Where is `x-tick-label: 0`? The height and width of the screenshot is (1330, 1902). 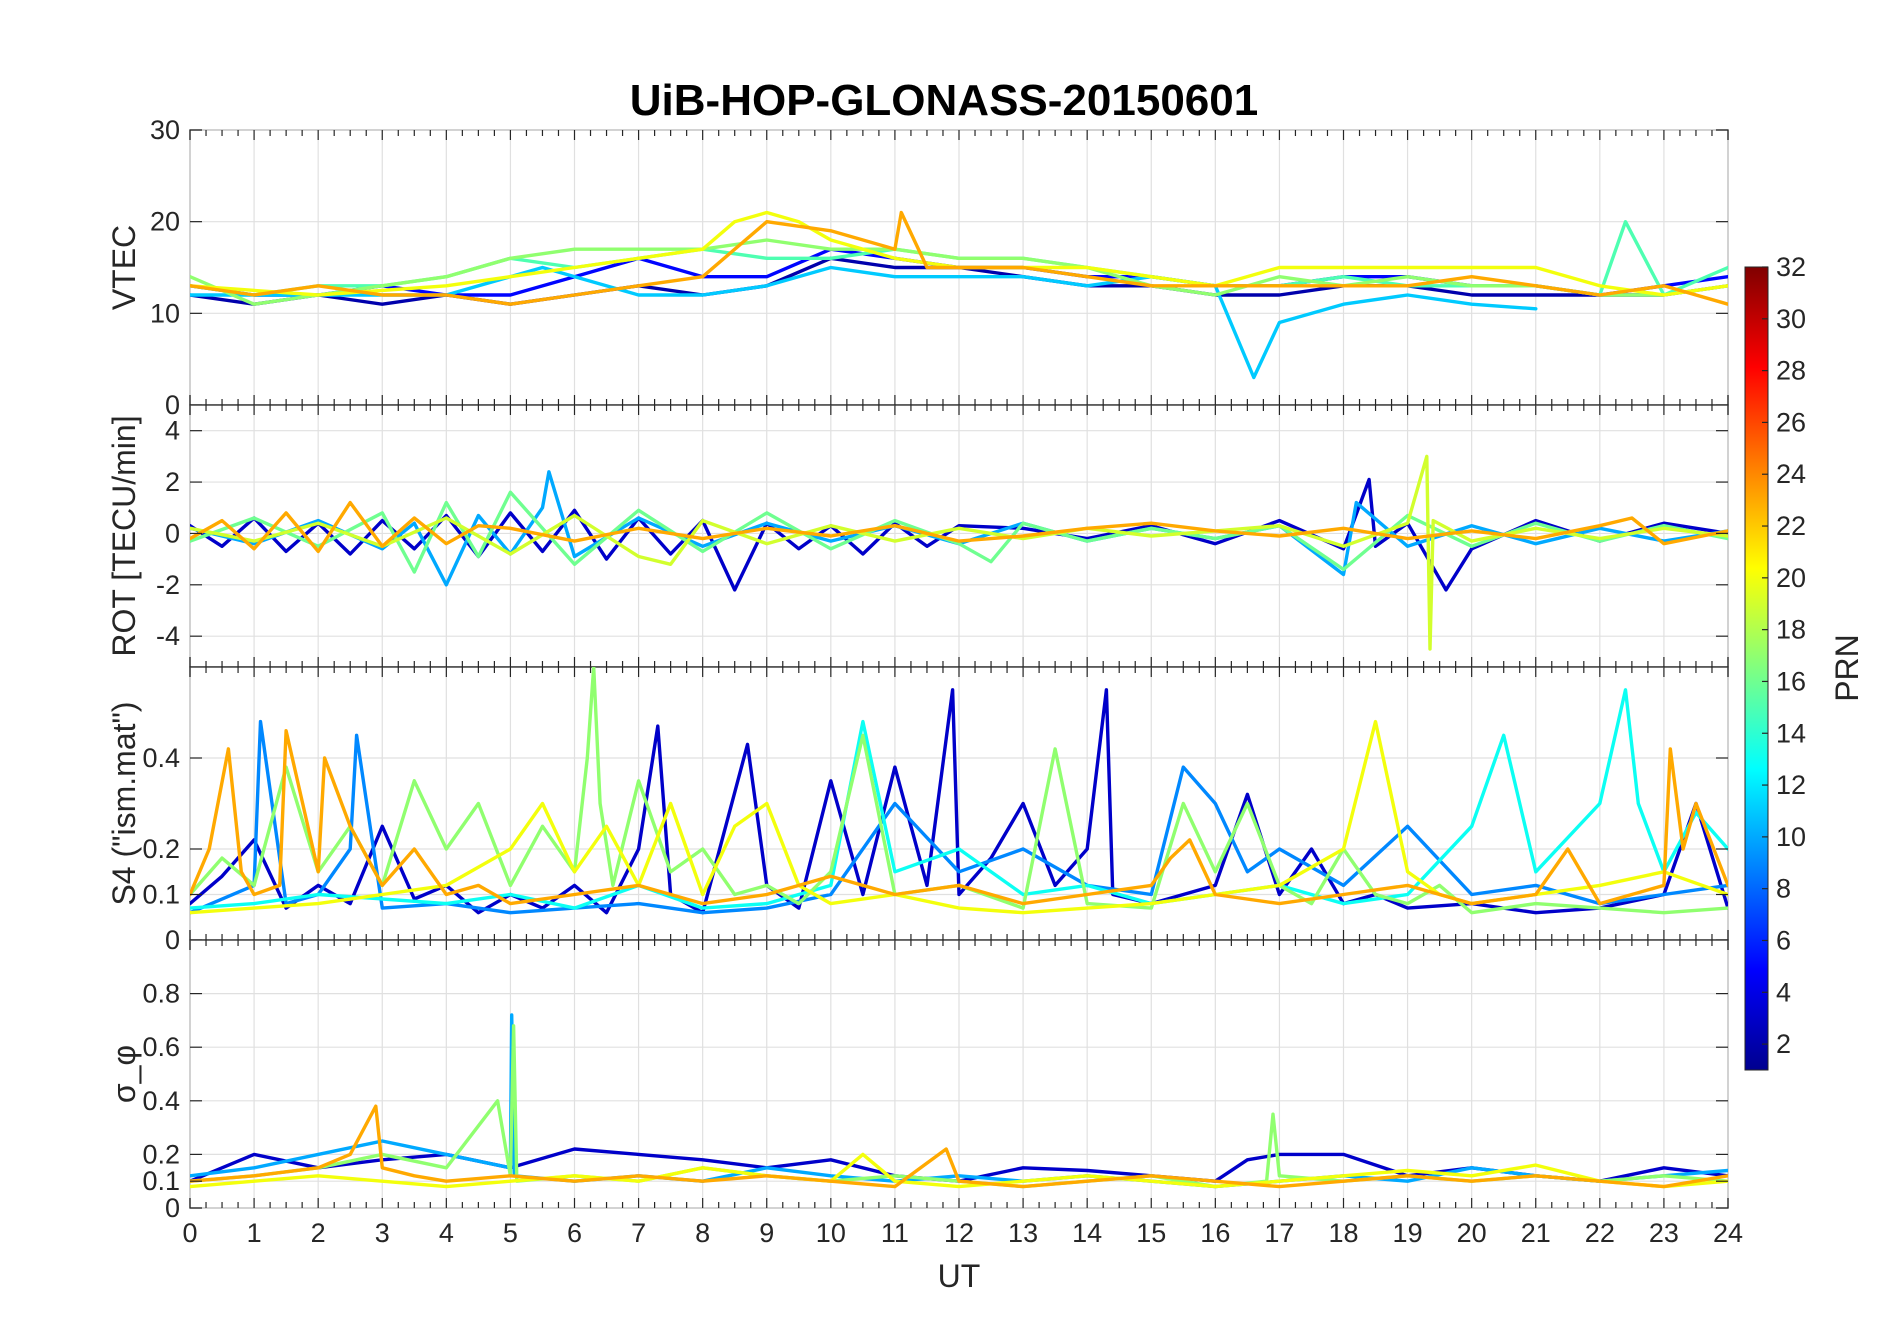
x-tick-label: 0 is located at coordinates (189, 1233).